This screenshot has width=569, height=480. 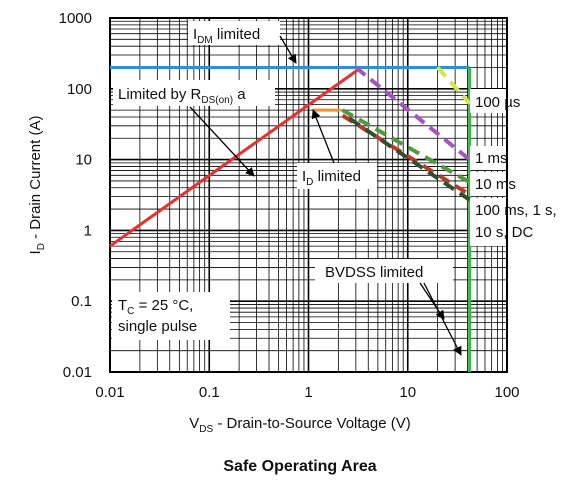 I want to click on y-tick-label: 10, so click(x=83, y=160).